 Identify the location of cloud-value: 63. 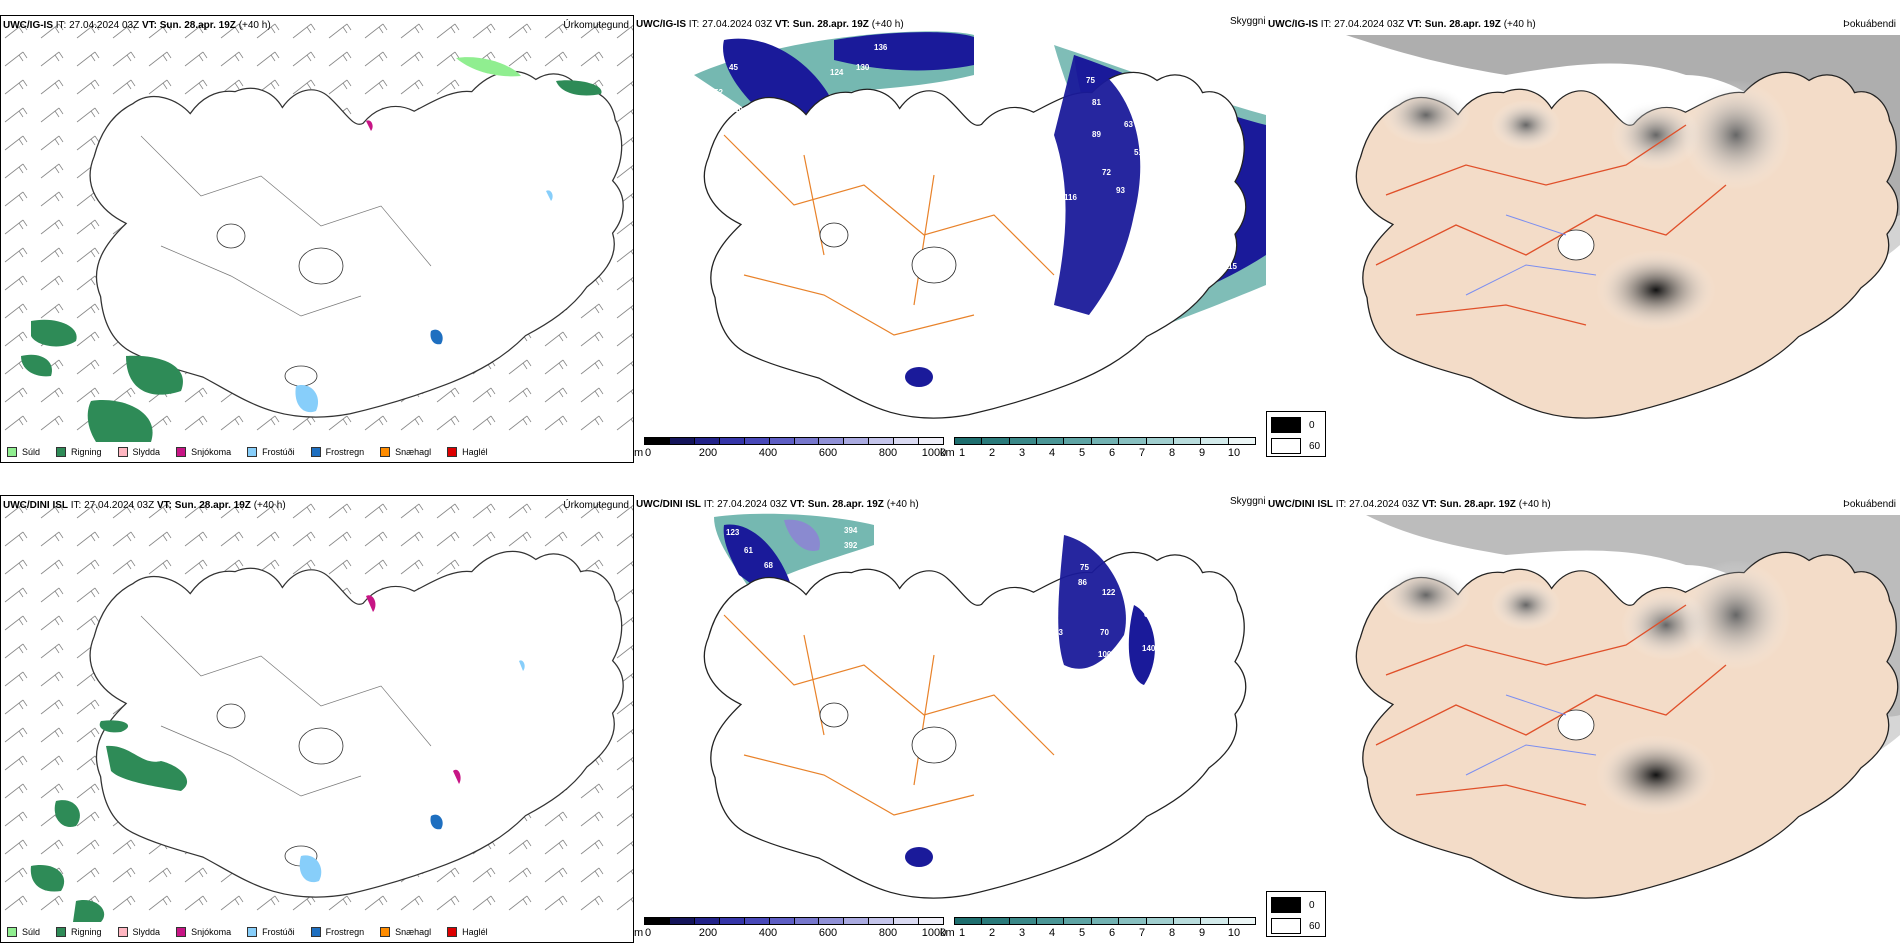
(1128, 124).